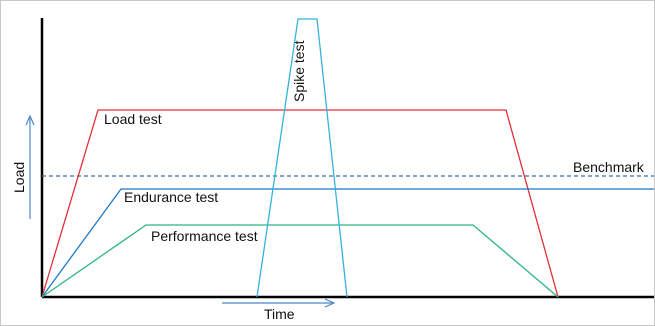 The width and height of the screenshot is (655, 326). What do you see at coordinates (299, 71) in the screenshot?
I see `spike-test-label: Spike test` at bounding box center [299, 71].